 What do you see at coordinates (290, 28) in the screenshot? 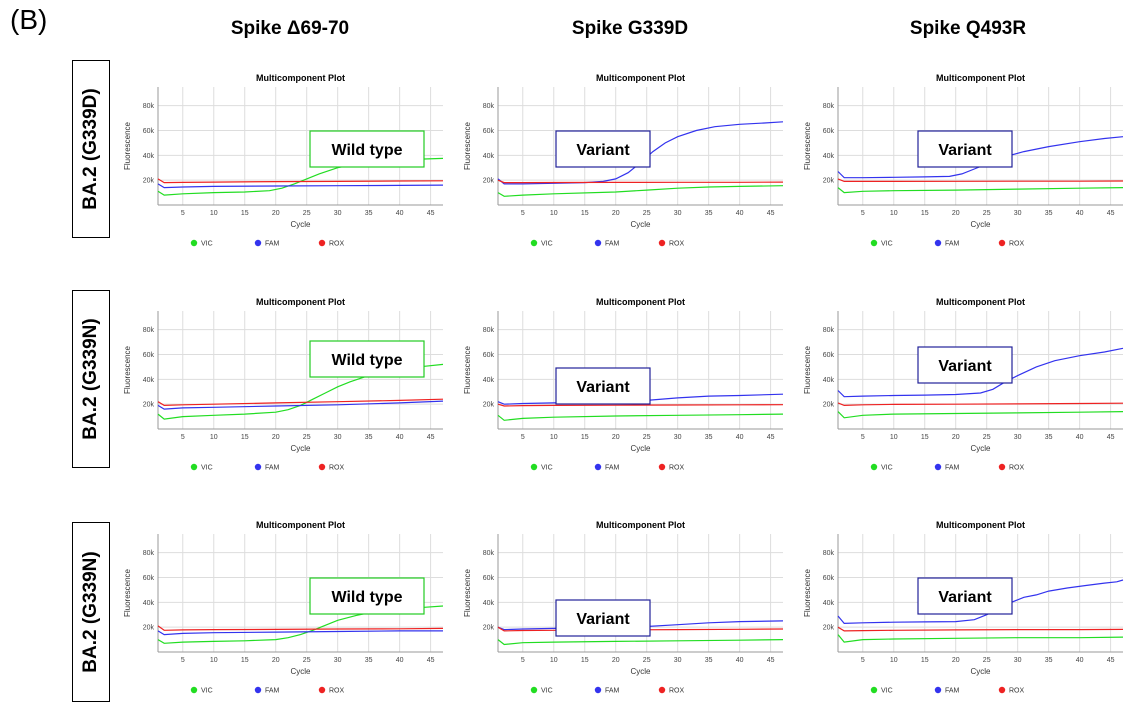
I see `column-header-1: Spike Δ69-70` at bounding box center [290, 28].